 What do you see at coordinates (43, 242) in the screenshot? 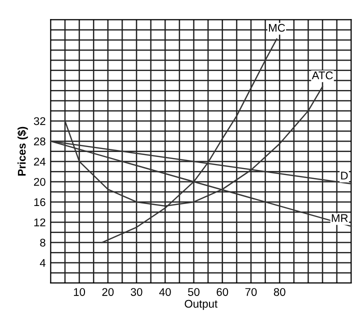
I see `y-tick-label: 8` at bounding box center [43, 242].